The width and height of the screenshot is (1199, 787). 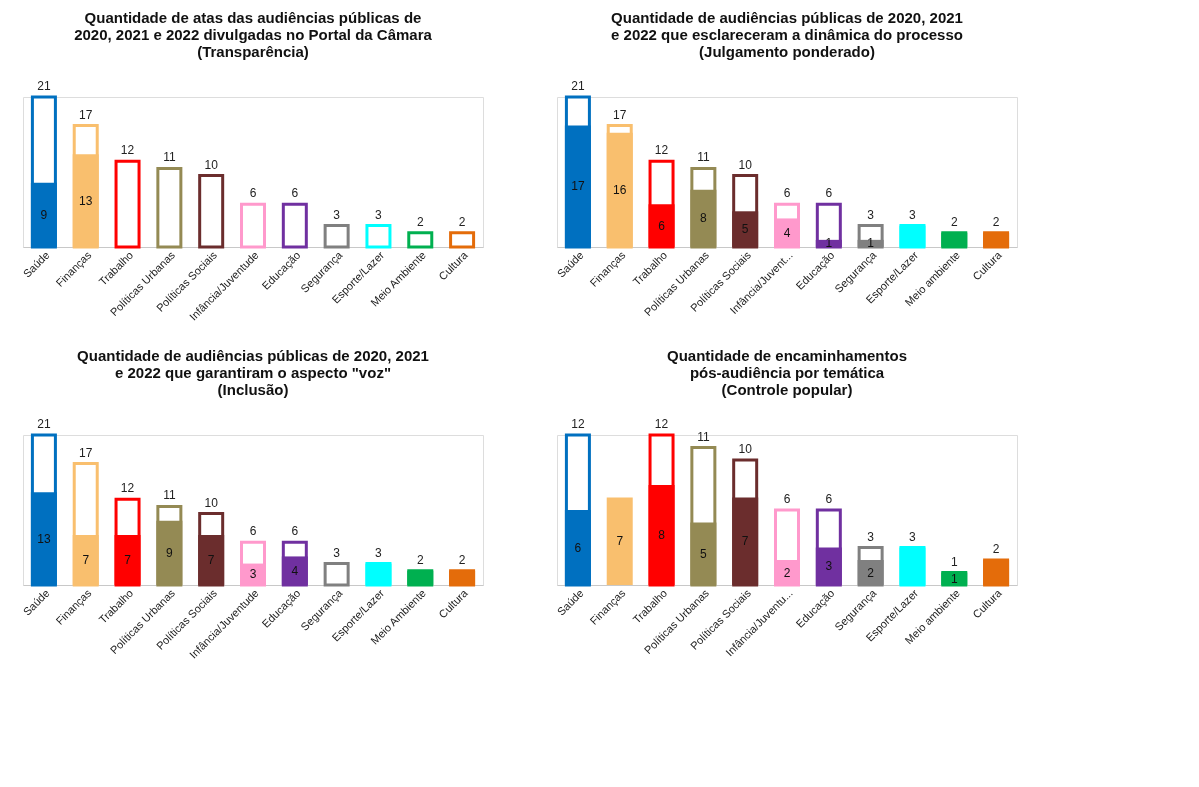 I want to click on text: (Controle popular), so click(x=787, y=389).